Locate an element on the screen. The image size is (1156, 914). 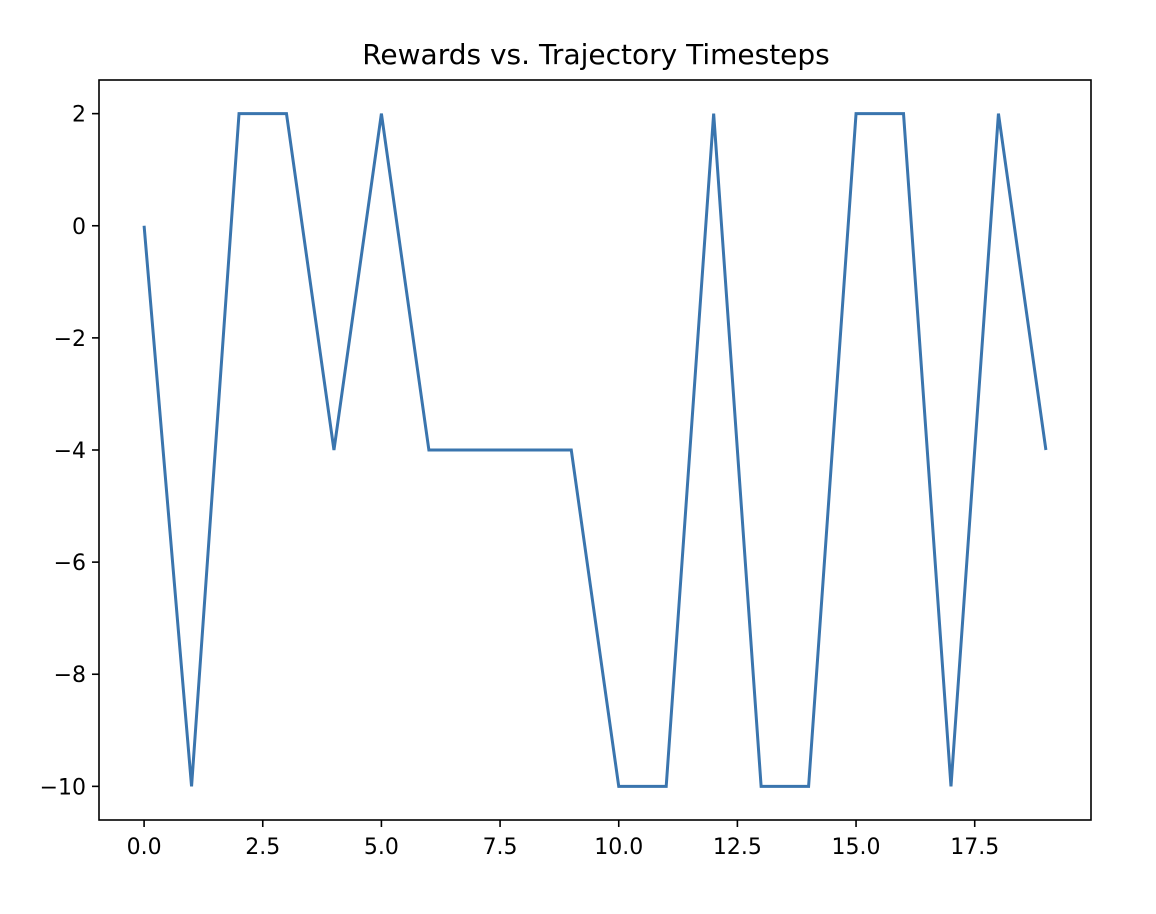
x-axis: 0.0 2.5 5.0 7.5 10.0 12.5 15.0 17.5 is located at coordinates (563, 840).